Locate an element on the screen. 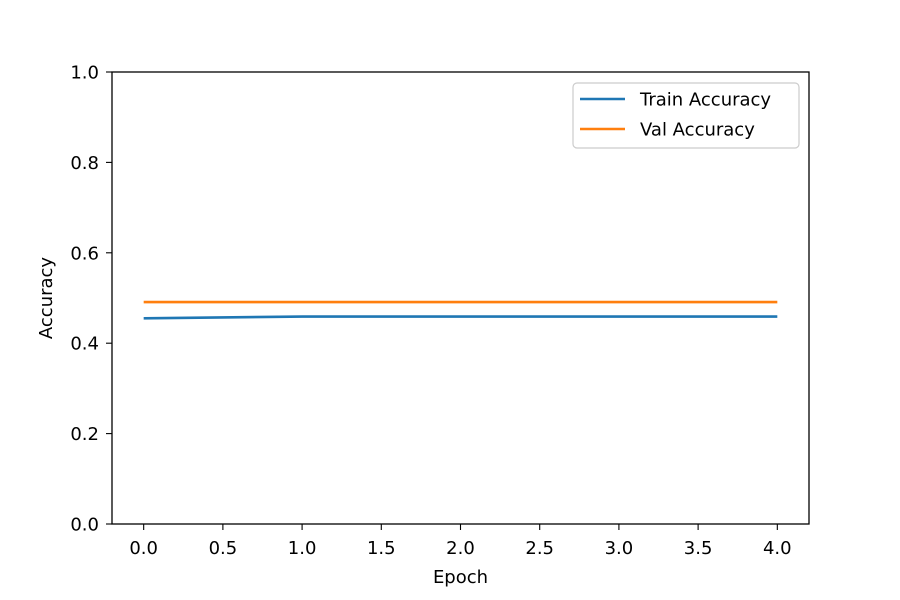 The image size is (900, 600). x-axis-label: Epoch is located at coordinates (460, 577).